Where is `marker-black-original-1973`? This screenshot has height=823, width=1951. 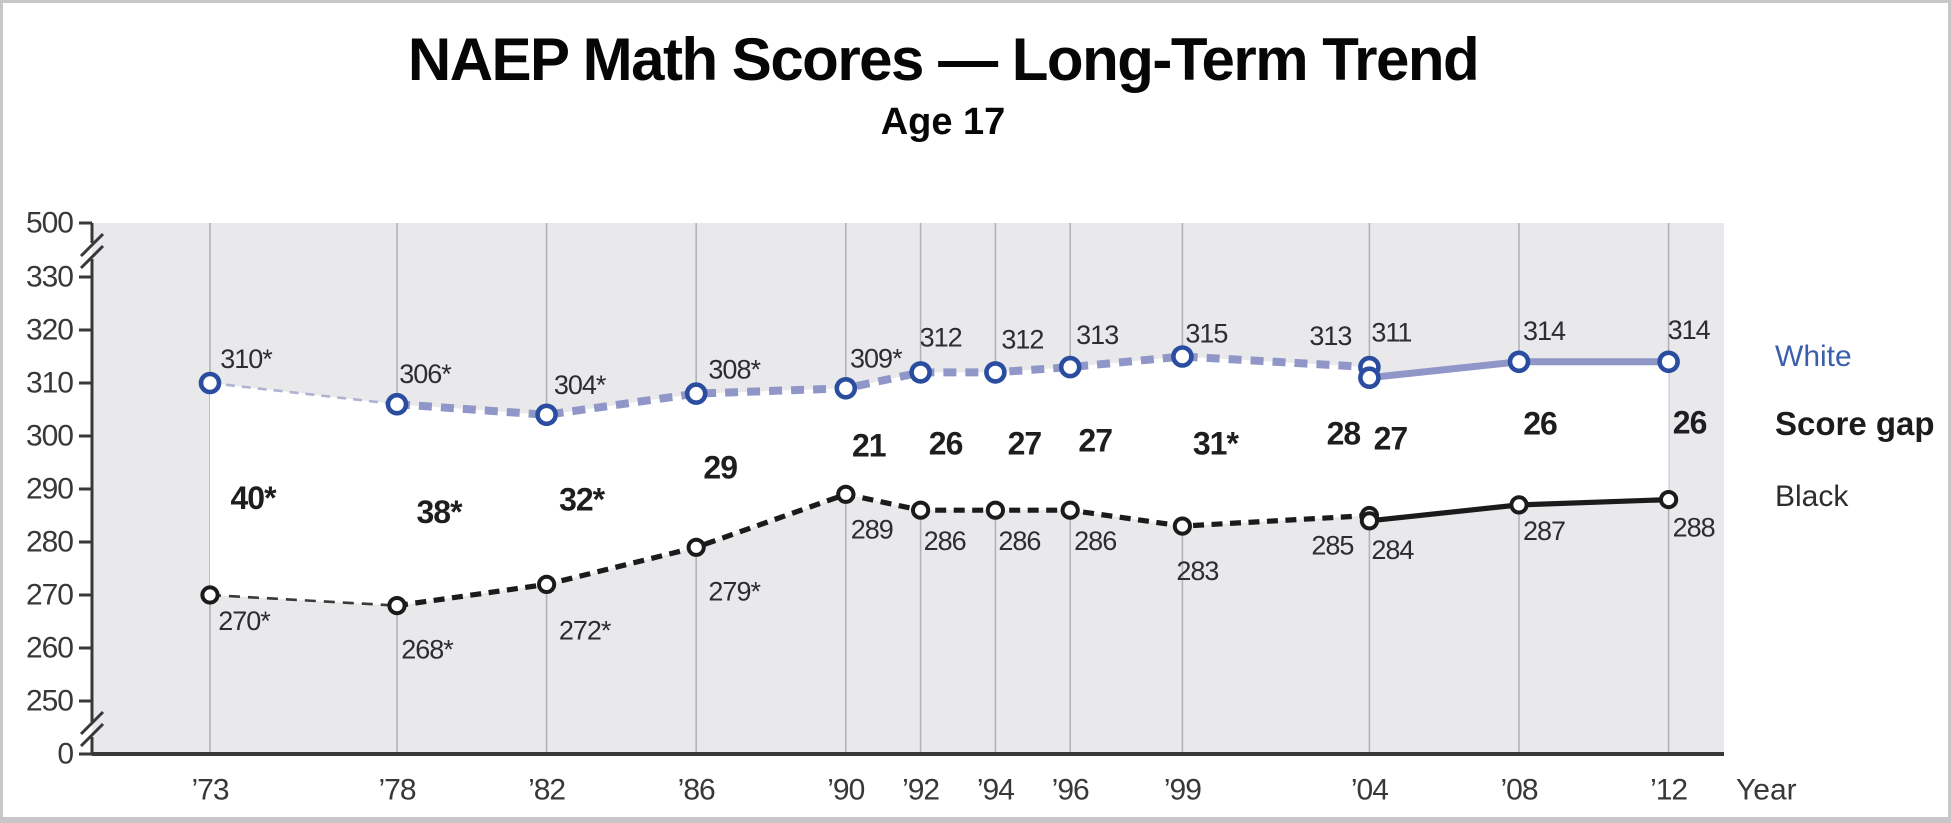 marker-black-original-1973 is located at coordinates (210, 595).